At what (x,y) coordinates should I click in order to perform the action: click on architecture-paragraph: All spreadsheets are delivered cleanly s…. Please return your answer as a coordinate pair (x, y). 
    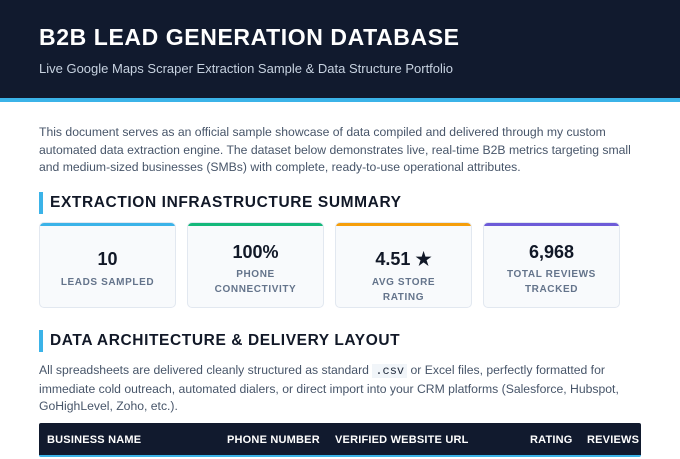
    Looking at the image, I should click on (340, 389).